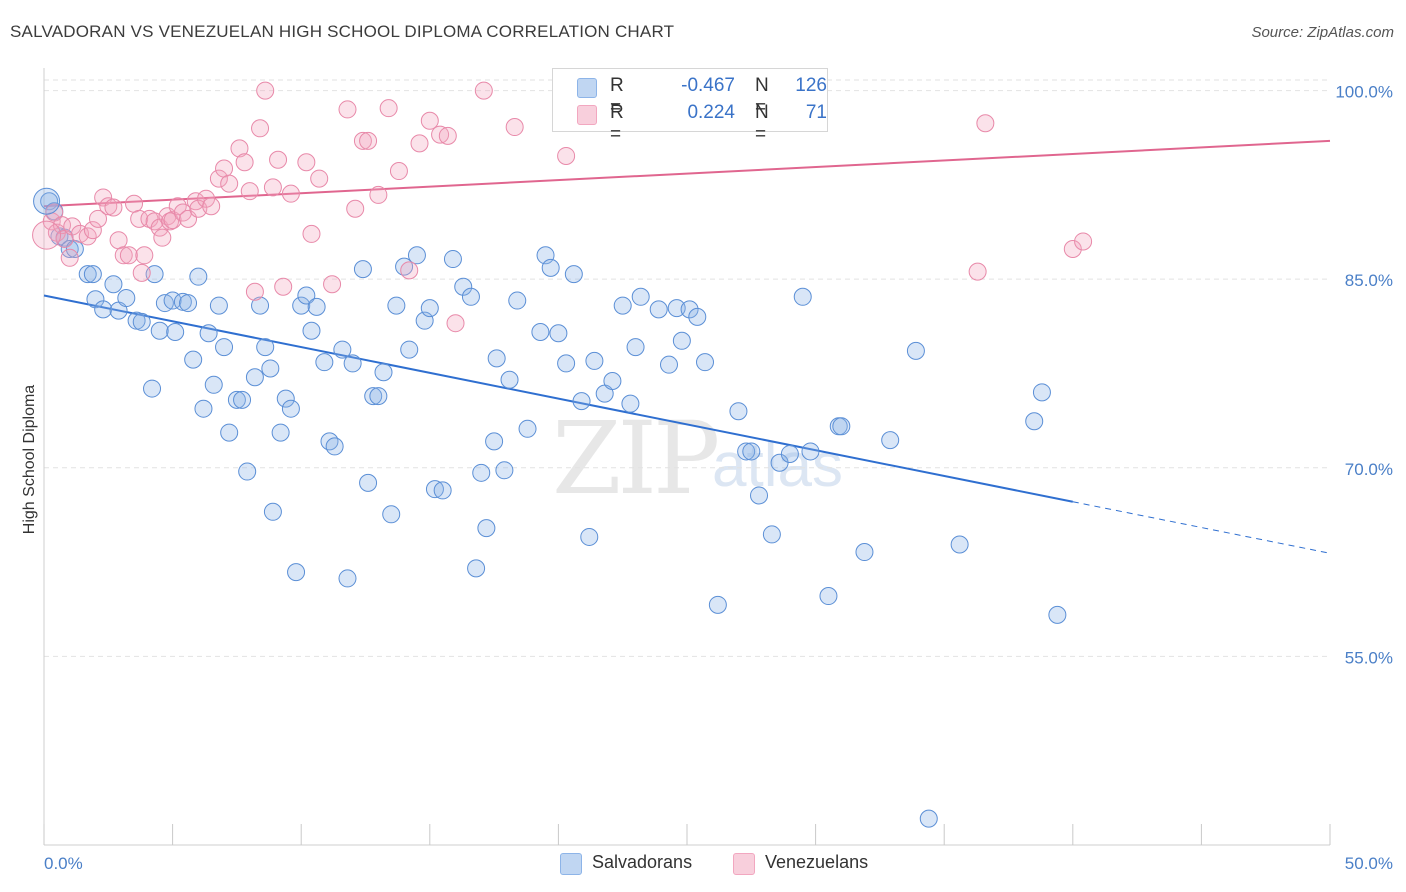 This screenshot has width=1406, height=892. What do you see at coordinates (687, 173) in the screenshot?
I see `venezuelan-trend-line` at bounding box center [687, 173].